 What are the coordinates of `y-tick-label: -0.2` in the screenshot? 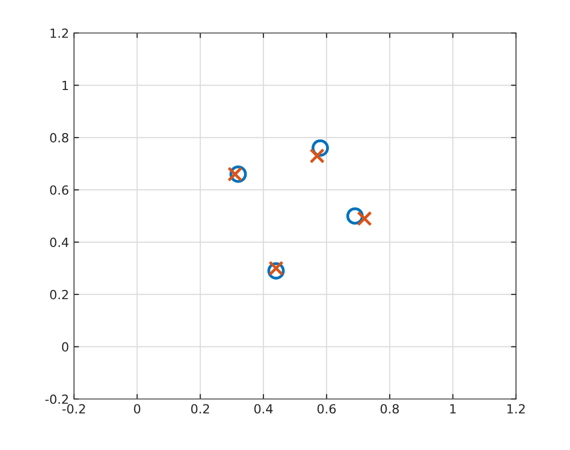 It's located at (56, 399).